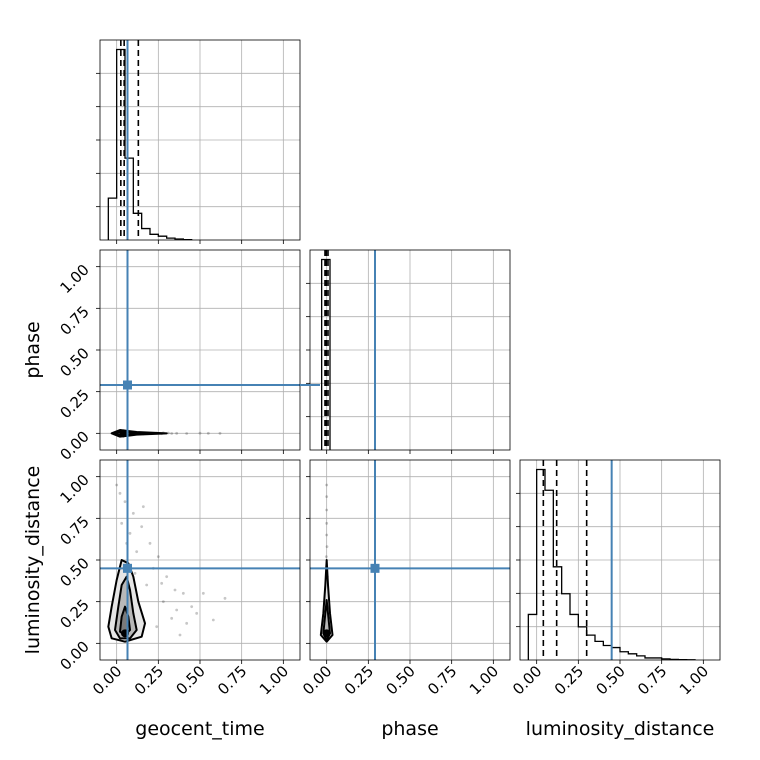  I want to click on x-axis-label-geocent-time: geocent_time, so click(199, 729).